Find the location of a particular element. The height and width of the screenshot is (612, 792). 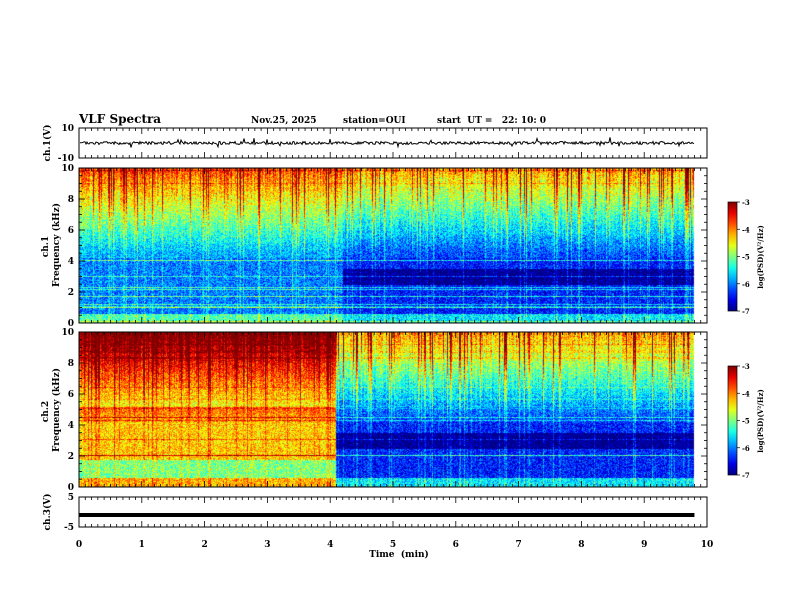

ch1-ytick-top: 10 is located at coordinates (67, 129).